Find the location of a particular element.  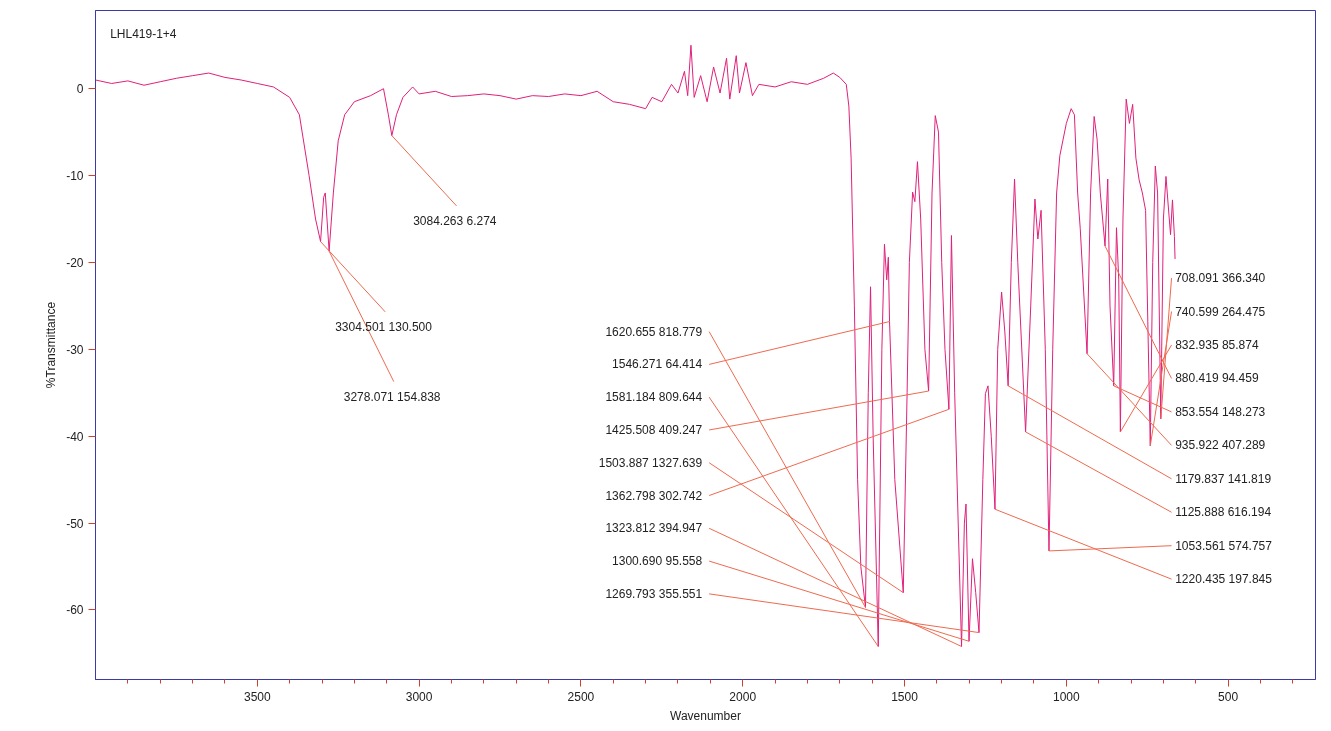

annotation: 1362.798 302.742 is located at coordinates (654, 495).